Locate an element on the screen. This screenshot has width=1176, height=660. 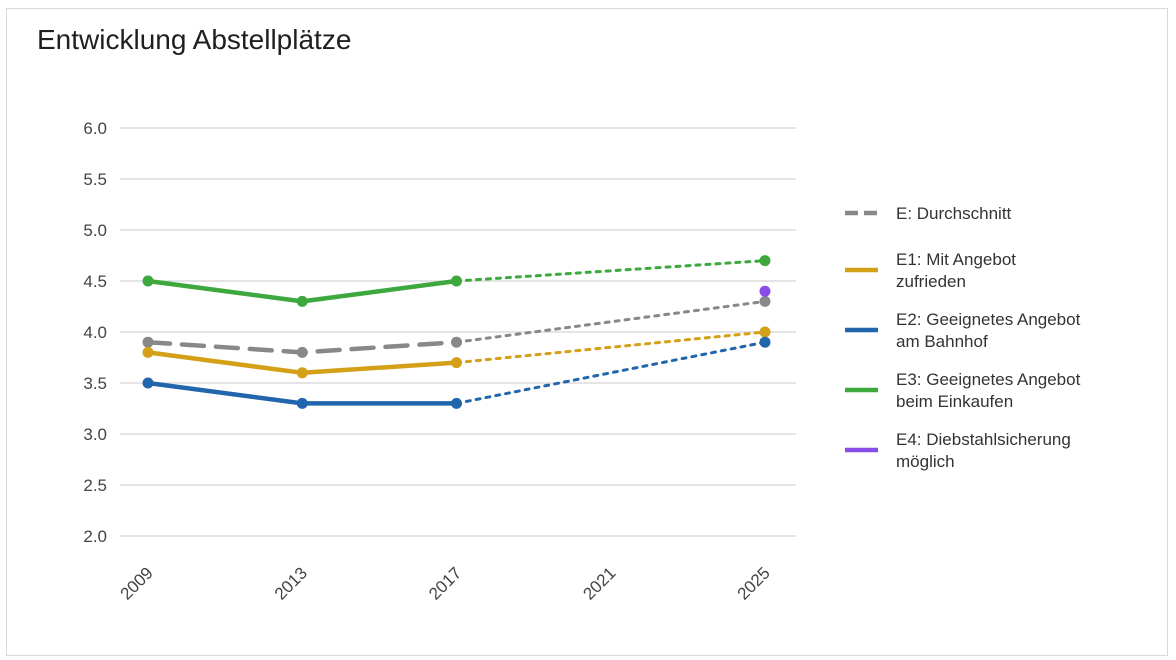
chart-title: Entwicklung Abstellplätze is located at coordinates (194, 39).